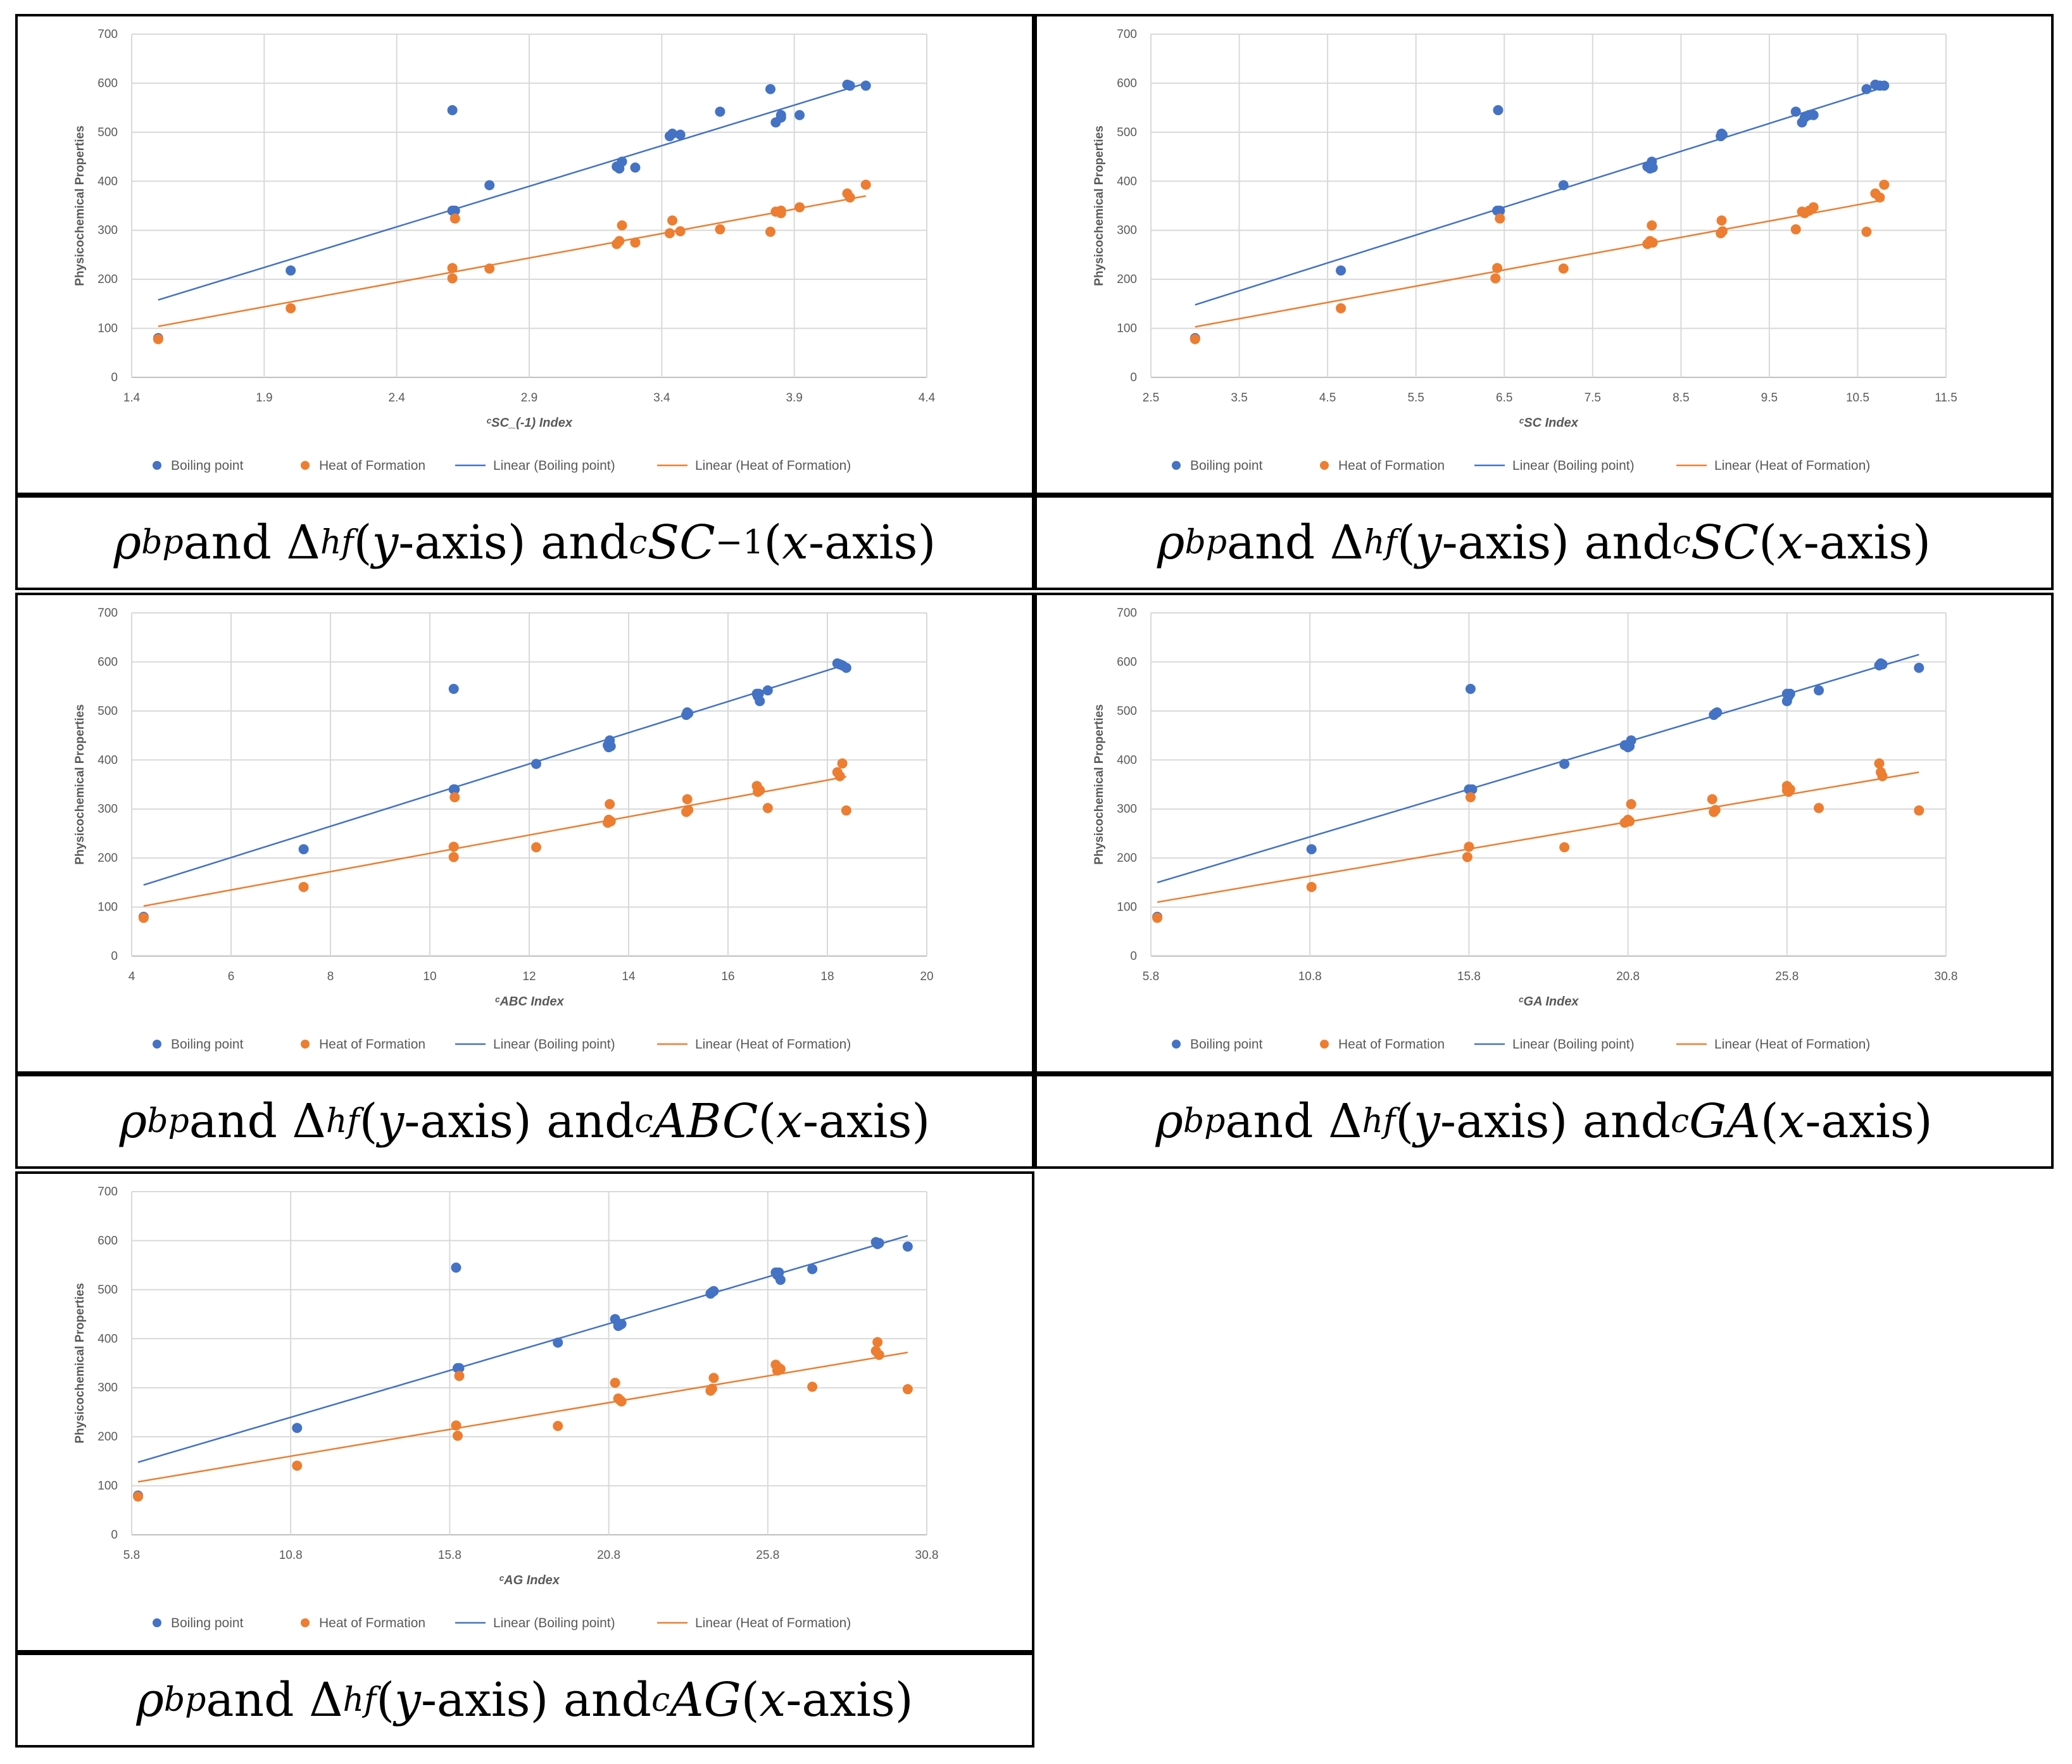 The height and width of the screenshot is (1764, 2072). Describe the element at coordinates (133, 1121) in the screenshot. I see `caption-rho: ρ` at that location.